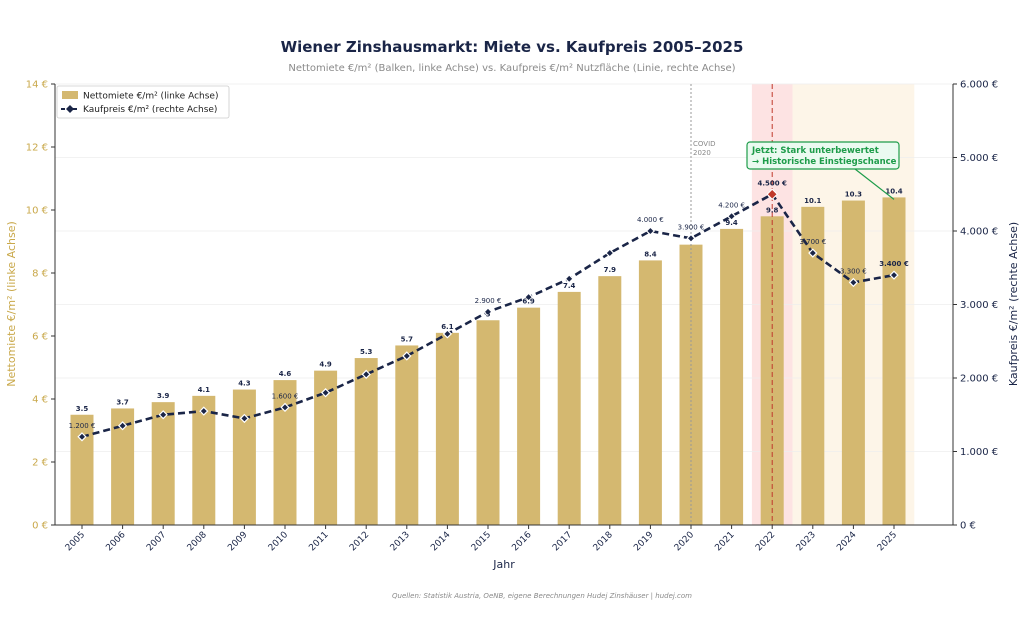 This screenshot has height=640, width=1024. Describe the element at coordinates (82, 426) in the screenshot. I see `price-label-2005: 1.200 €` at that location.